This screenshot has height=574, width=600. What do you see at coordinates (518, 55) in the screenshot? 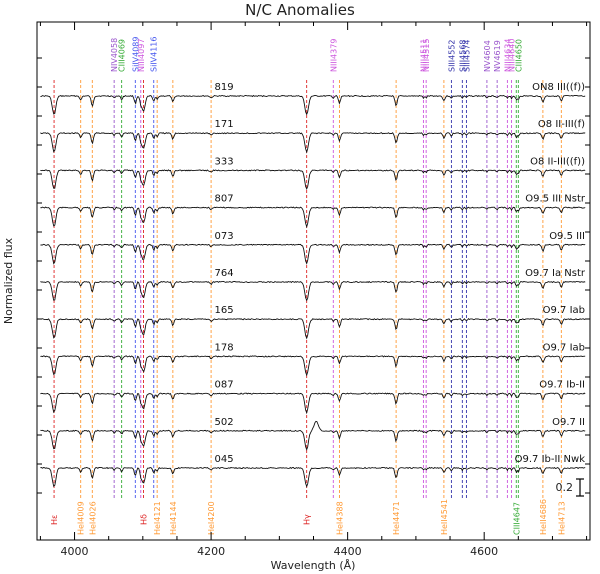
I see `line-label-top: CIII4650` at bounding box center [518, 55].